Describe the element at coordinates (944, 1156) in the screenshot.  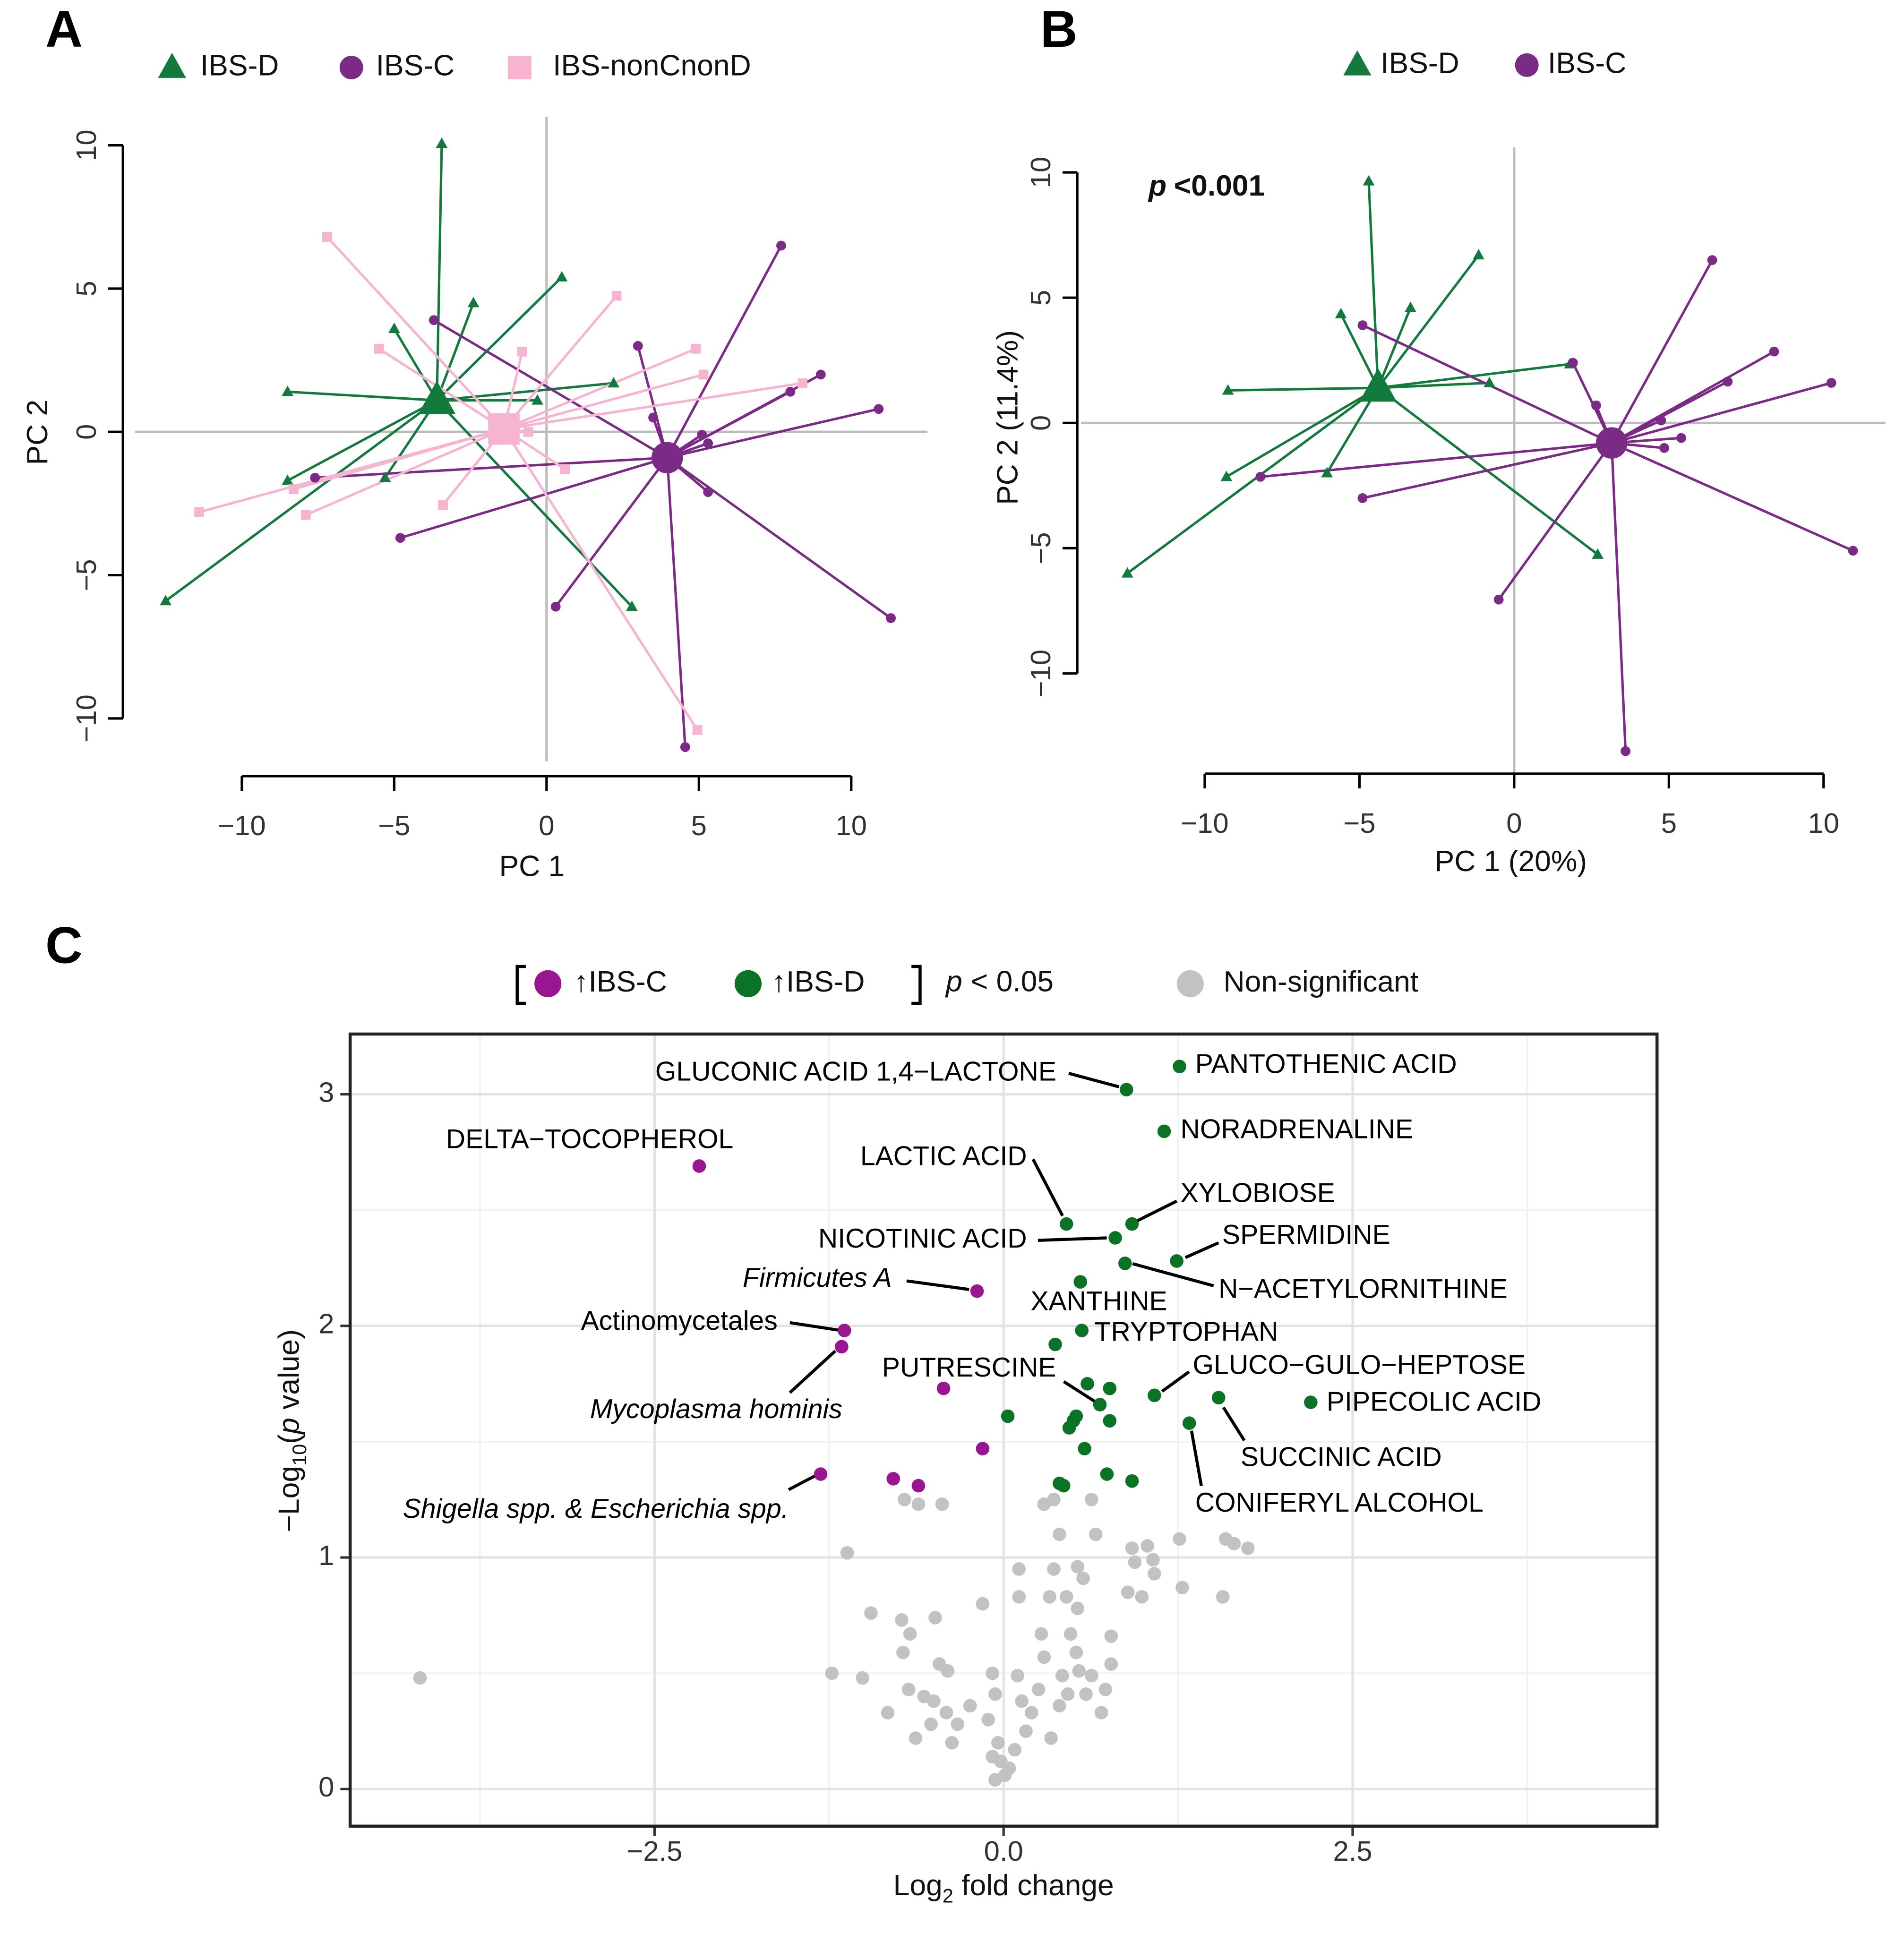
I see `point-label: LACTIC ACID` at that location.